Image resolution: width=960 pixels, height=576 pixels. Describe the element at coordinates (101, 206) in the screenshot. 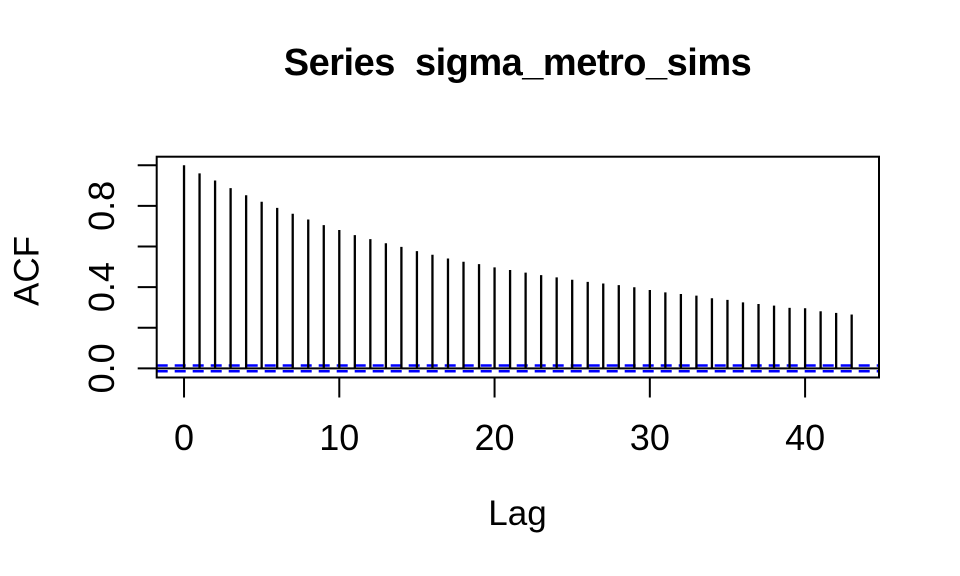

I see `y-tick-label: 0.8` at that location.